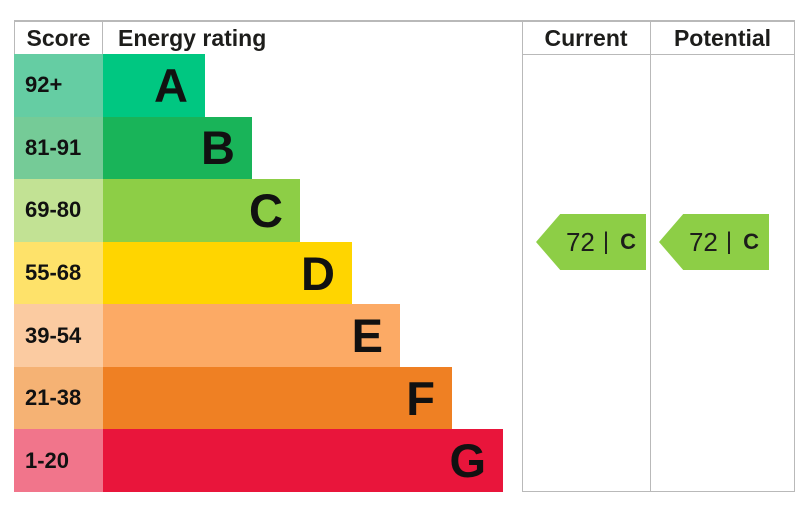 This screenshot has height=508, width=809. I want to click on score-range: 69-80, so click(58, 210).